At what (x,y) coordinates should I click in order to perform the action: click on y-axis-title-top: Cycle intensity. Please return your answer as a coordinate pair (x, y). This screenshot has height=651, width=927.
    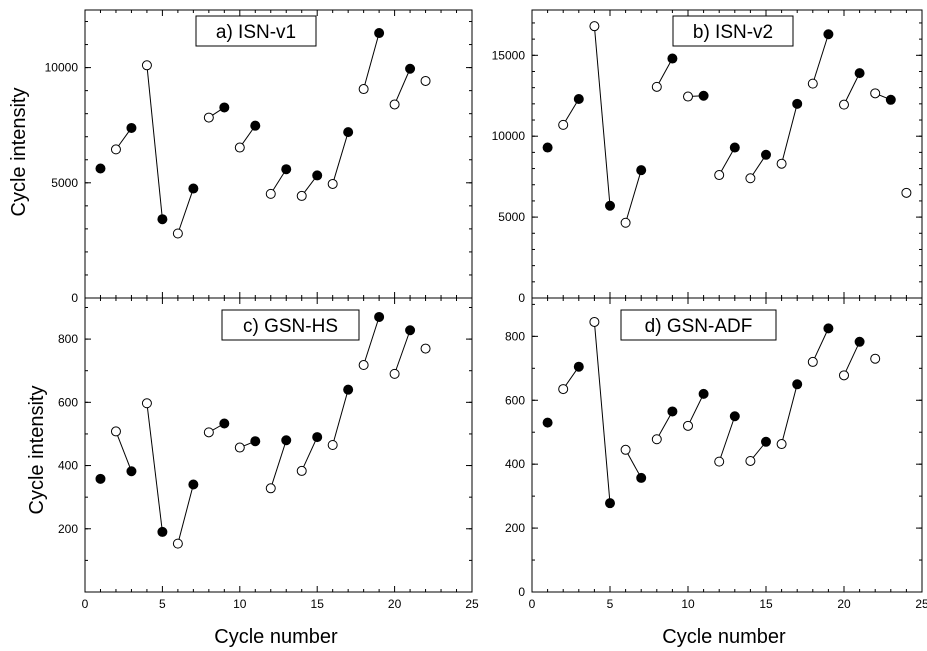
    Looking at the image, I should click on (19, 152).